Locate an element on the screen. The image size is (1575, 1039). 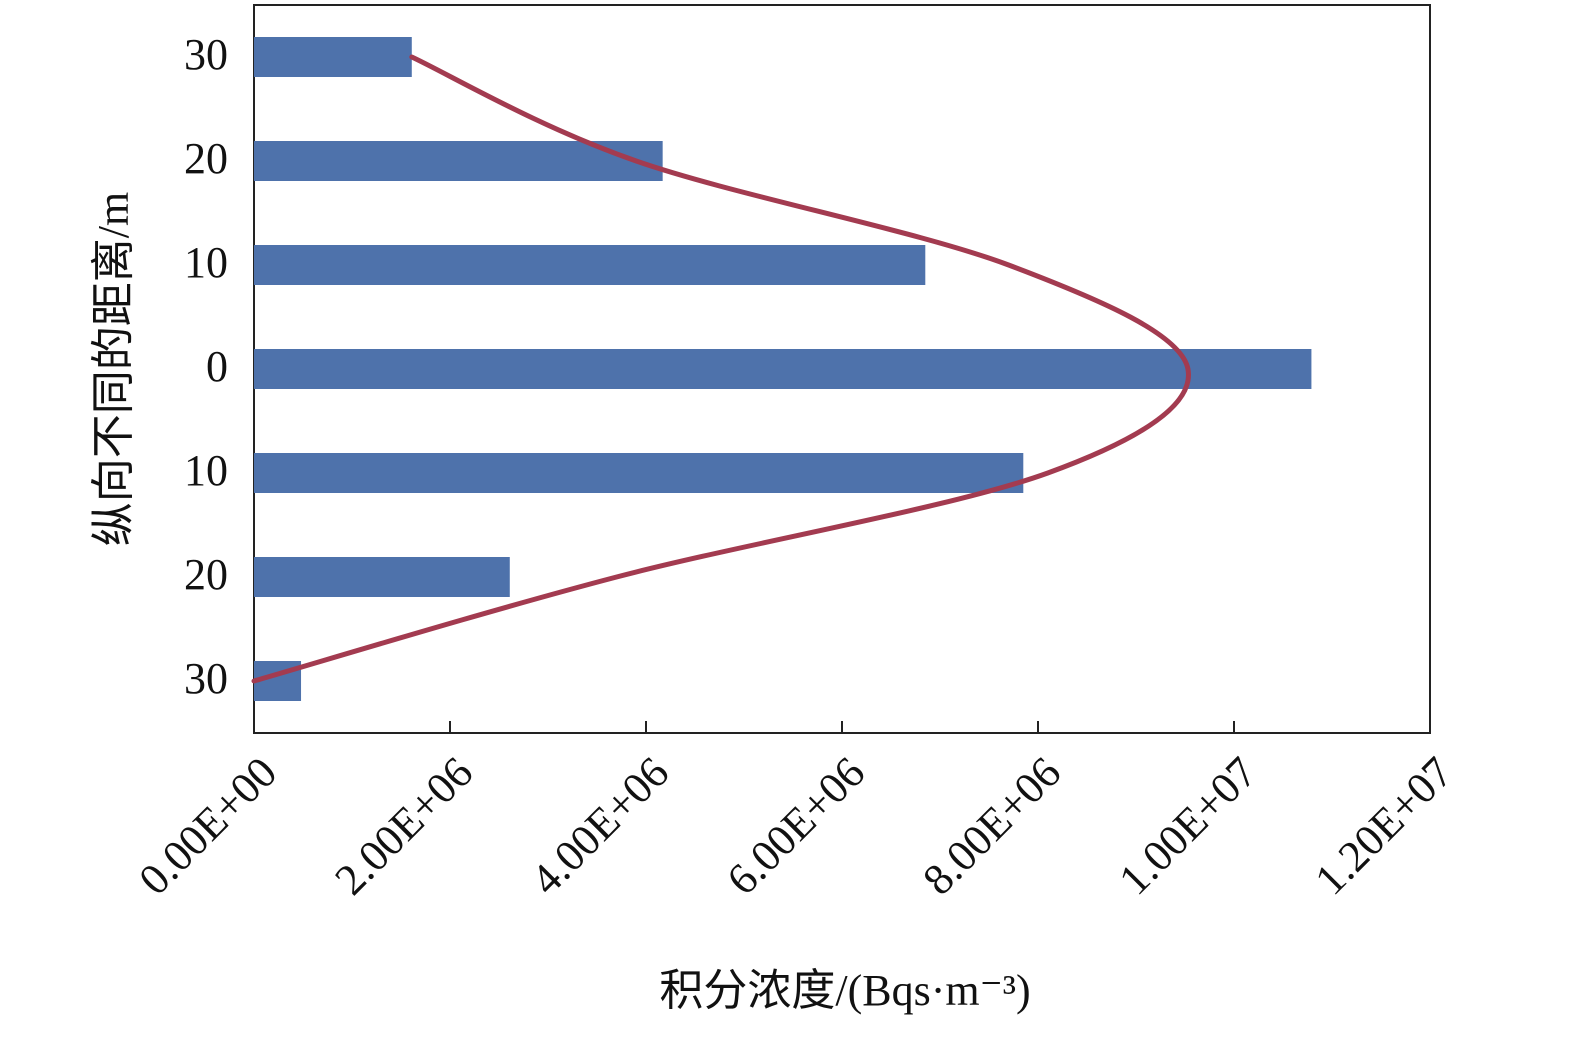
x-tick-label: 8.00E+06 is located at coordinates (991, 826).